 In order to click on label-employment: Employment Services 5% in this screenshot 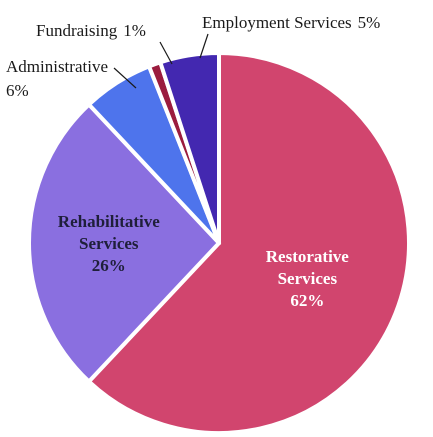, I will do `click(291, 22)`.